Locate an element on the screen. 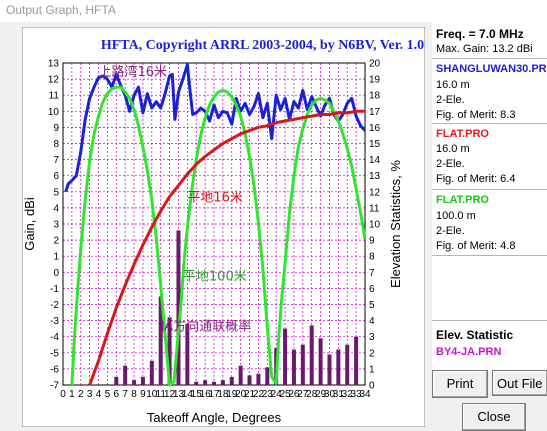 The height and width of the screenshot is (431, 547). x-tick-label: 23 is located at coordinates (268, 394).